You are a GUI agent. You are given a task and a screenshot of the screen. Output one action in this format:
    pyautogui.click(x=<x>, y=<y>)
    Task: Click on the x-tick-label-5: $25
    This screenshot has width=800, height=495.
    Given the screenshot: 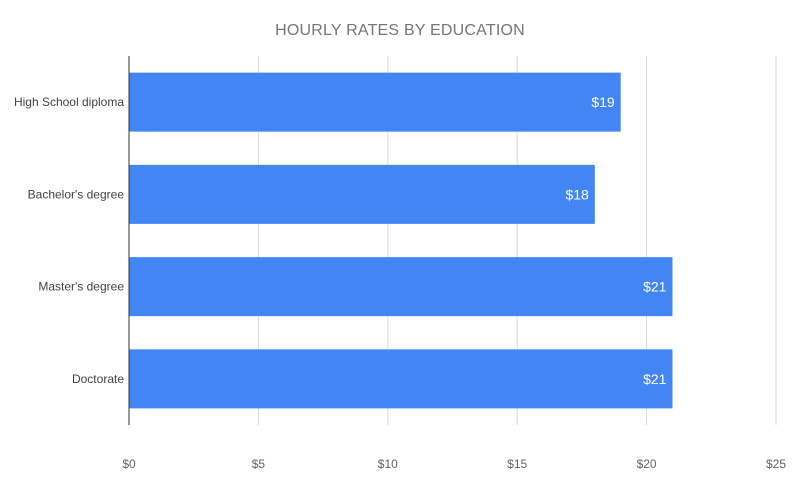 What is the action you would take?
    pyautogui.click(x=776, y=464)
    